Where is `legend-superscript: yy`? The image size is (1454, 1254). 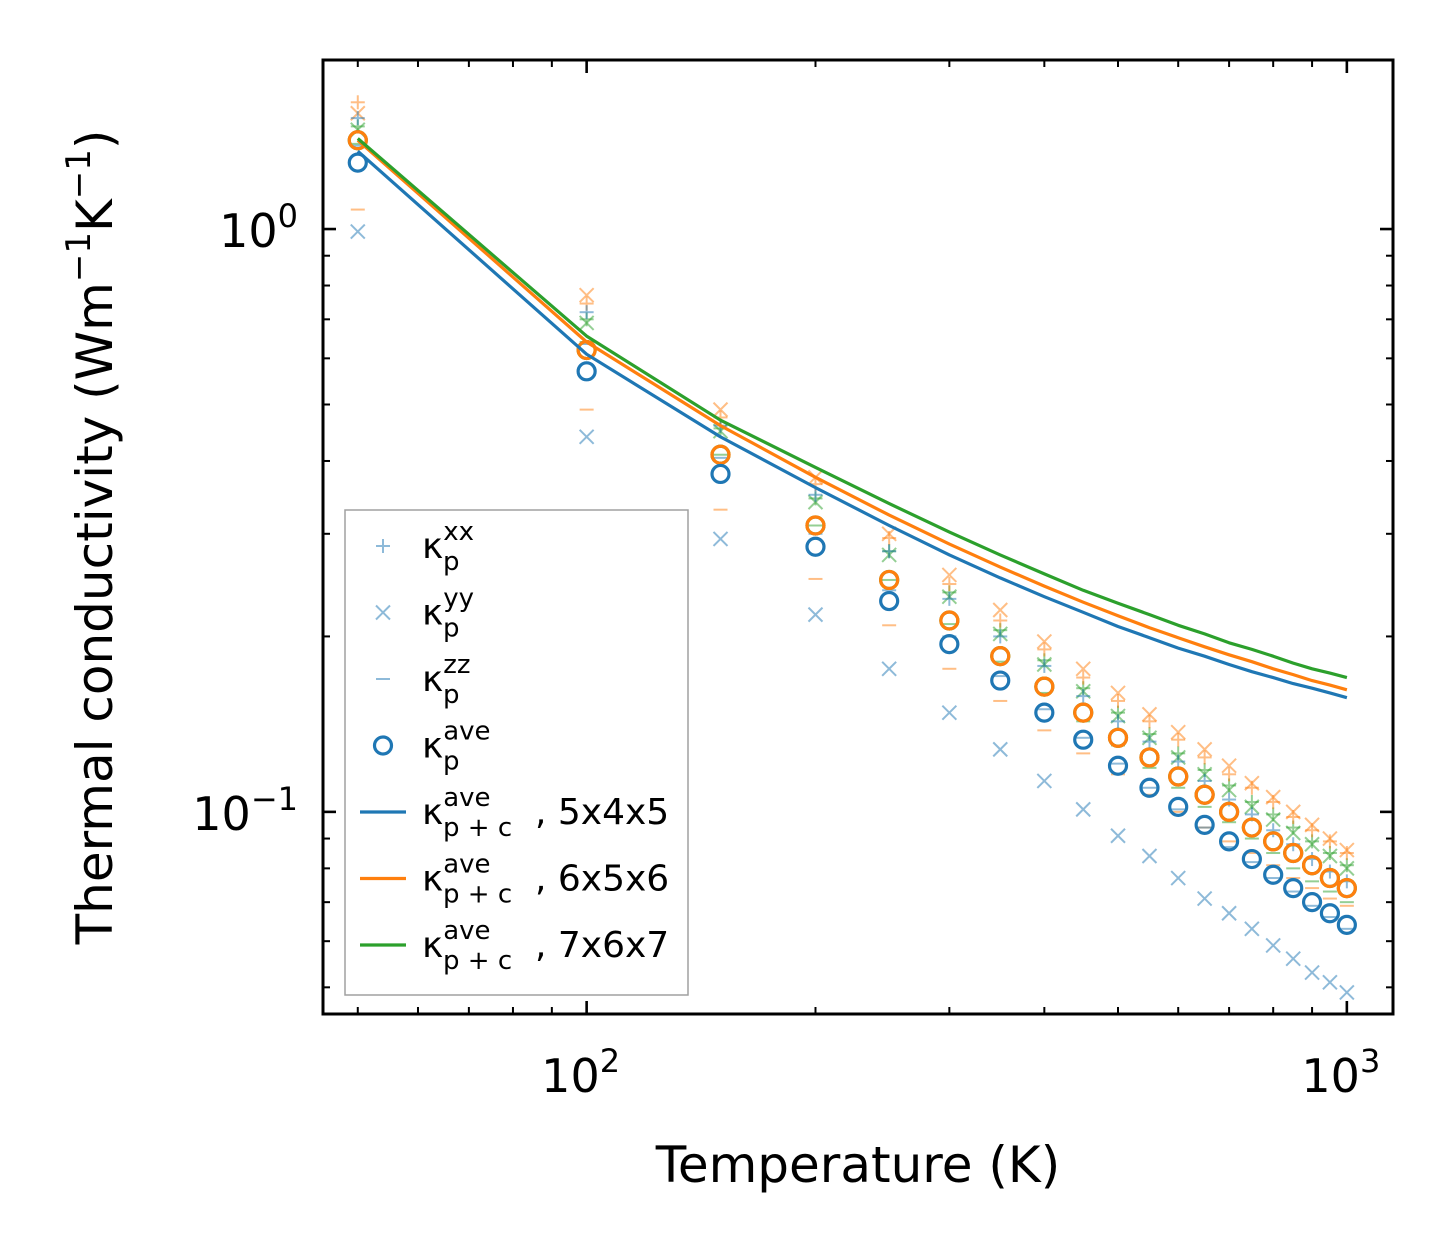
legend-superscript: yy is located at coordinates (458, 599).